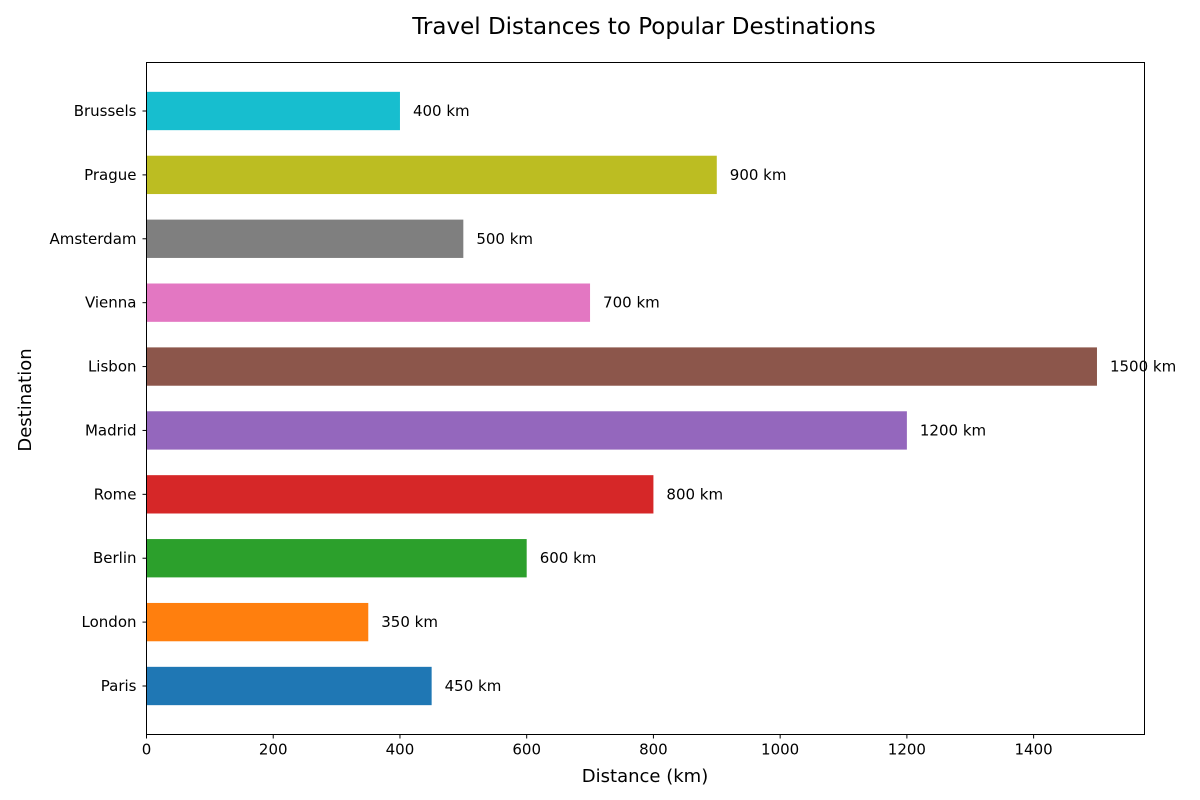 The width and height of the screenshot is (1200, 800). What do you see at coordinates (643, 27) in the screenshot?
I see `chart-title: Travel Distances to Popular Destinations` at bounding box center [643, 27].